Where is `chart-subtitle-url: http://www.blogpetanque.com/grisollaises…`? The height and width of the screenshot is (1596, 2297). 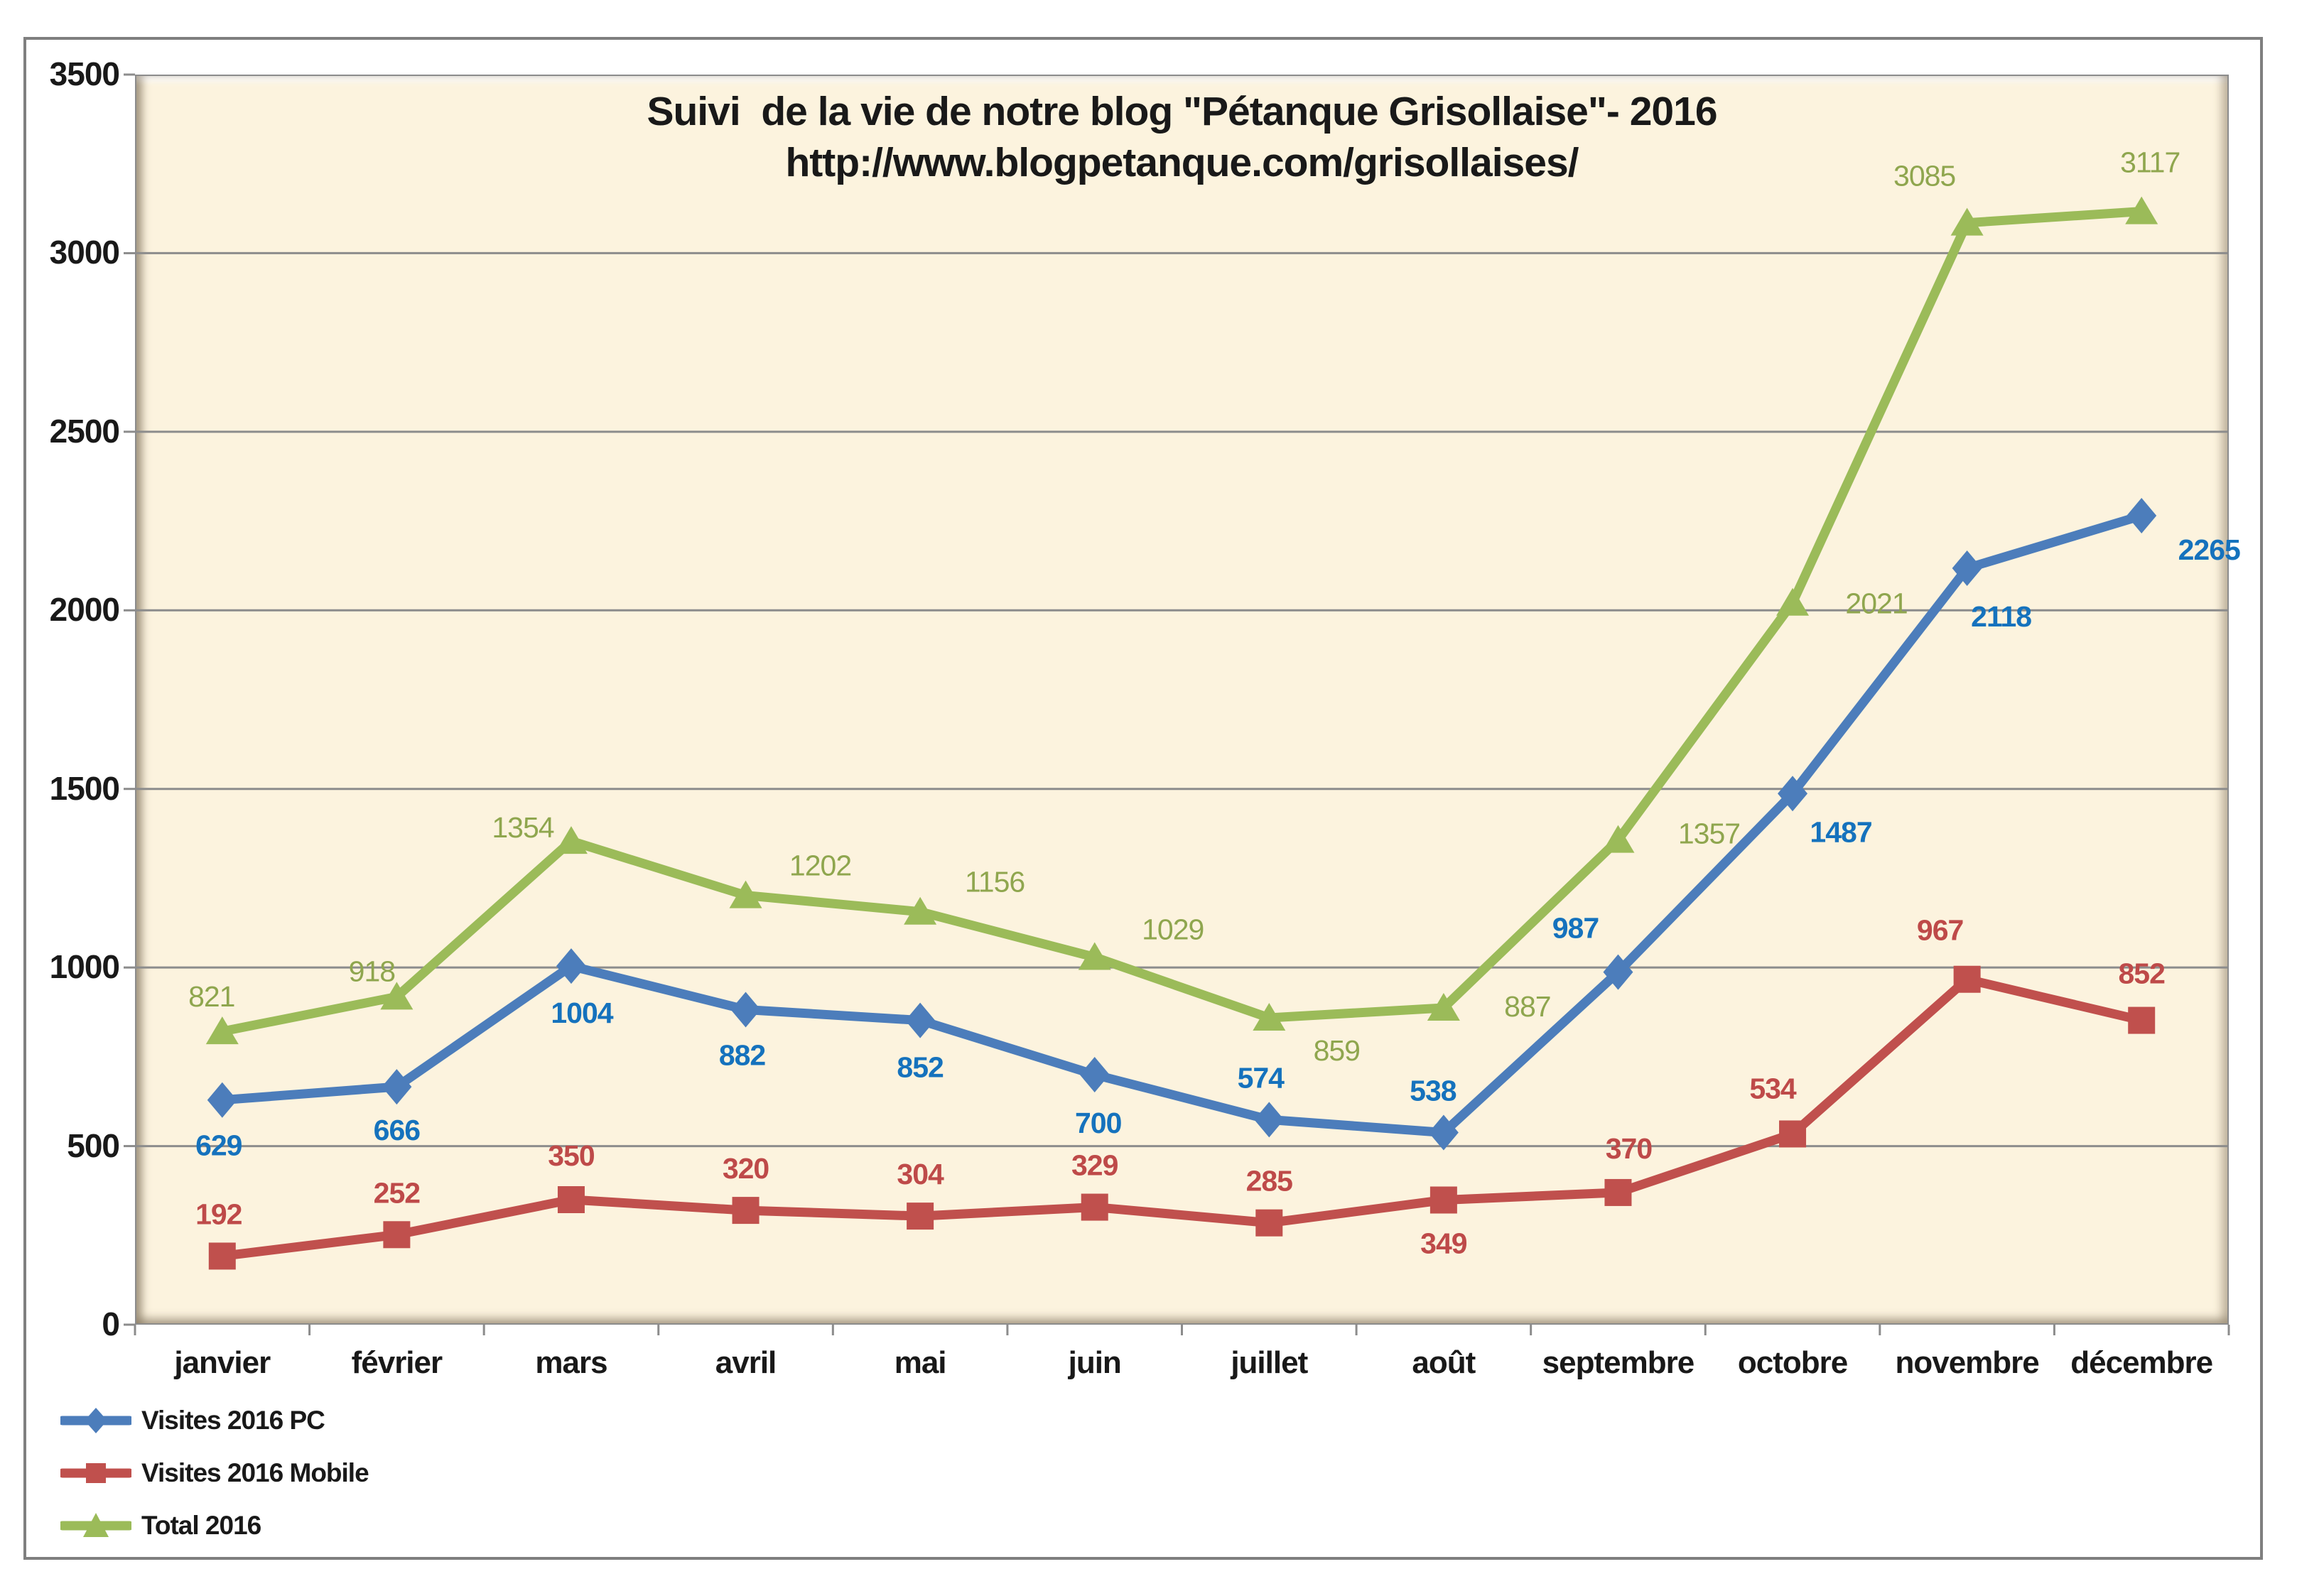
chart-subtitle-url: http://www.blogpetanque.com/grisollaises… is located at coordinates (1182, 162).